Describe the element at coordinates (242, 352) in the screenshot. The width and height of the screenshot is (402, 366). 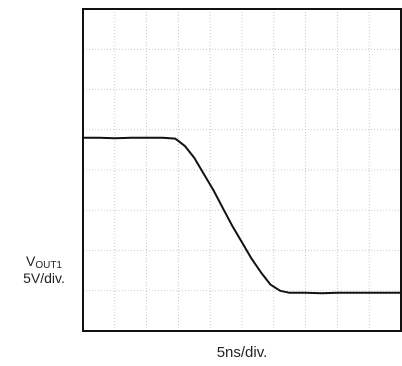
I see `x-axis-scale-label: 5ns/div.` at that location.